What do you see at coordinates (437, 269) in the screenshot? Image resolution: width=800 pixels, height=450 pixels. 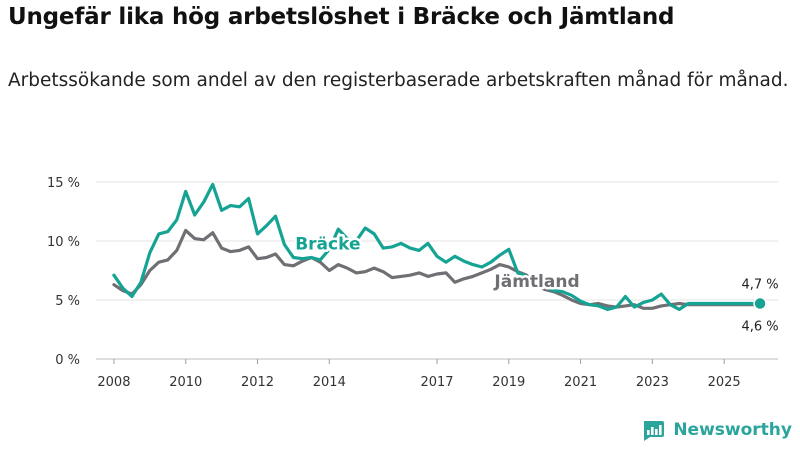 I see `series-line-jamtland` at bounding box center [437, 269].